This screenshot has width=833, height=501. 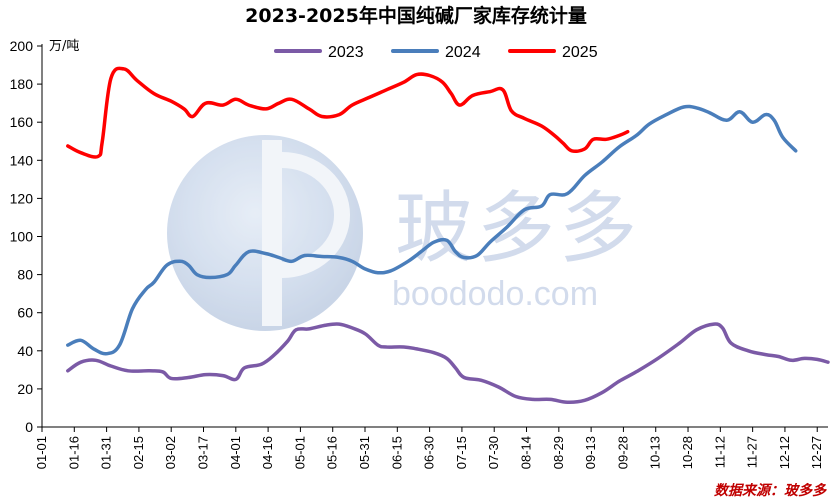 I want to click on x-tick-label: 10-28, so click(x=687, y=452).